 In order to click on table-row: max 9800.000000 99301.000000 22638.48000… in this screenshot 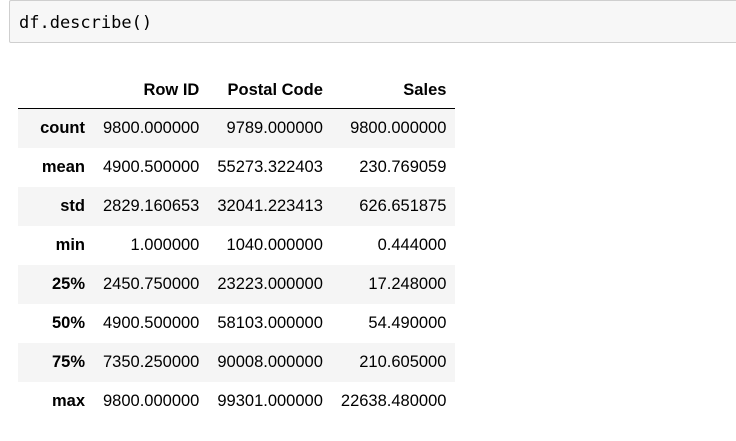, I will do `click(237, 401)`.